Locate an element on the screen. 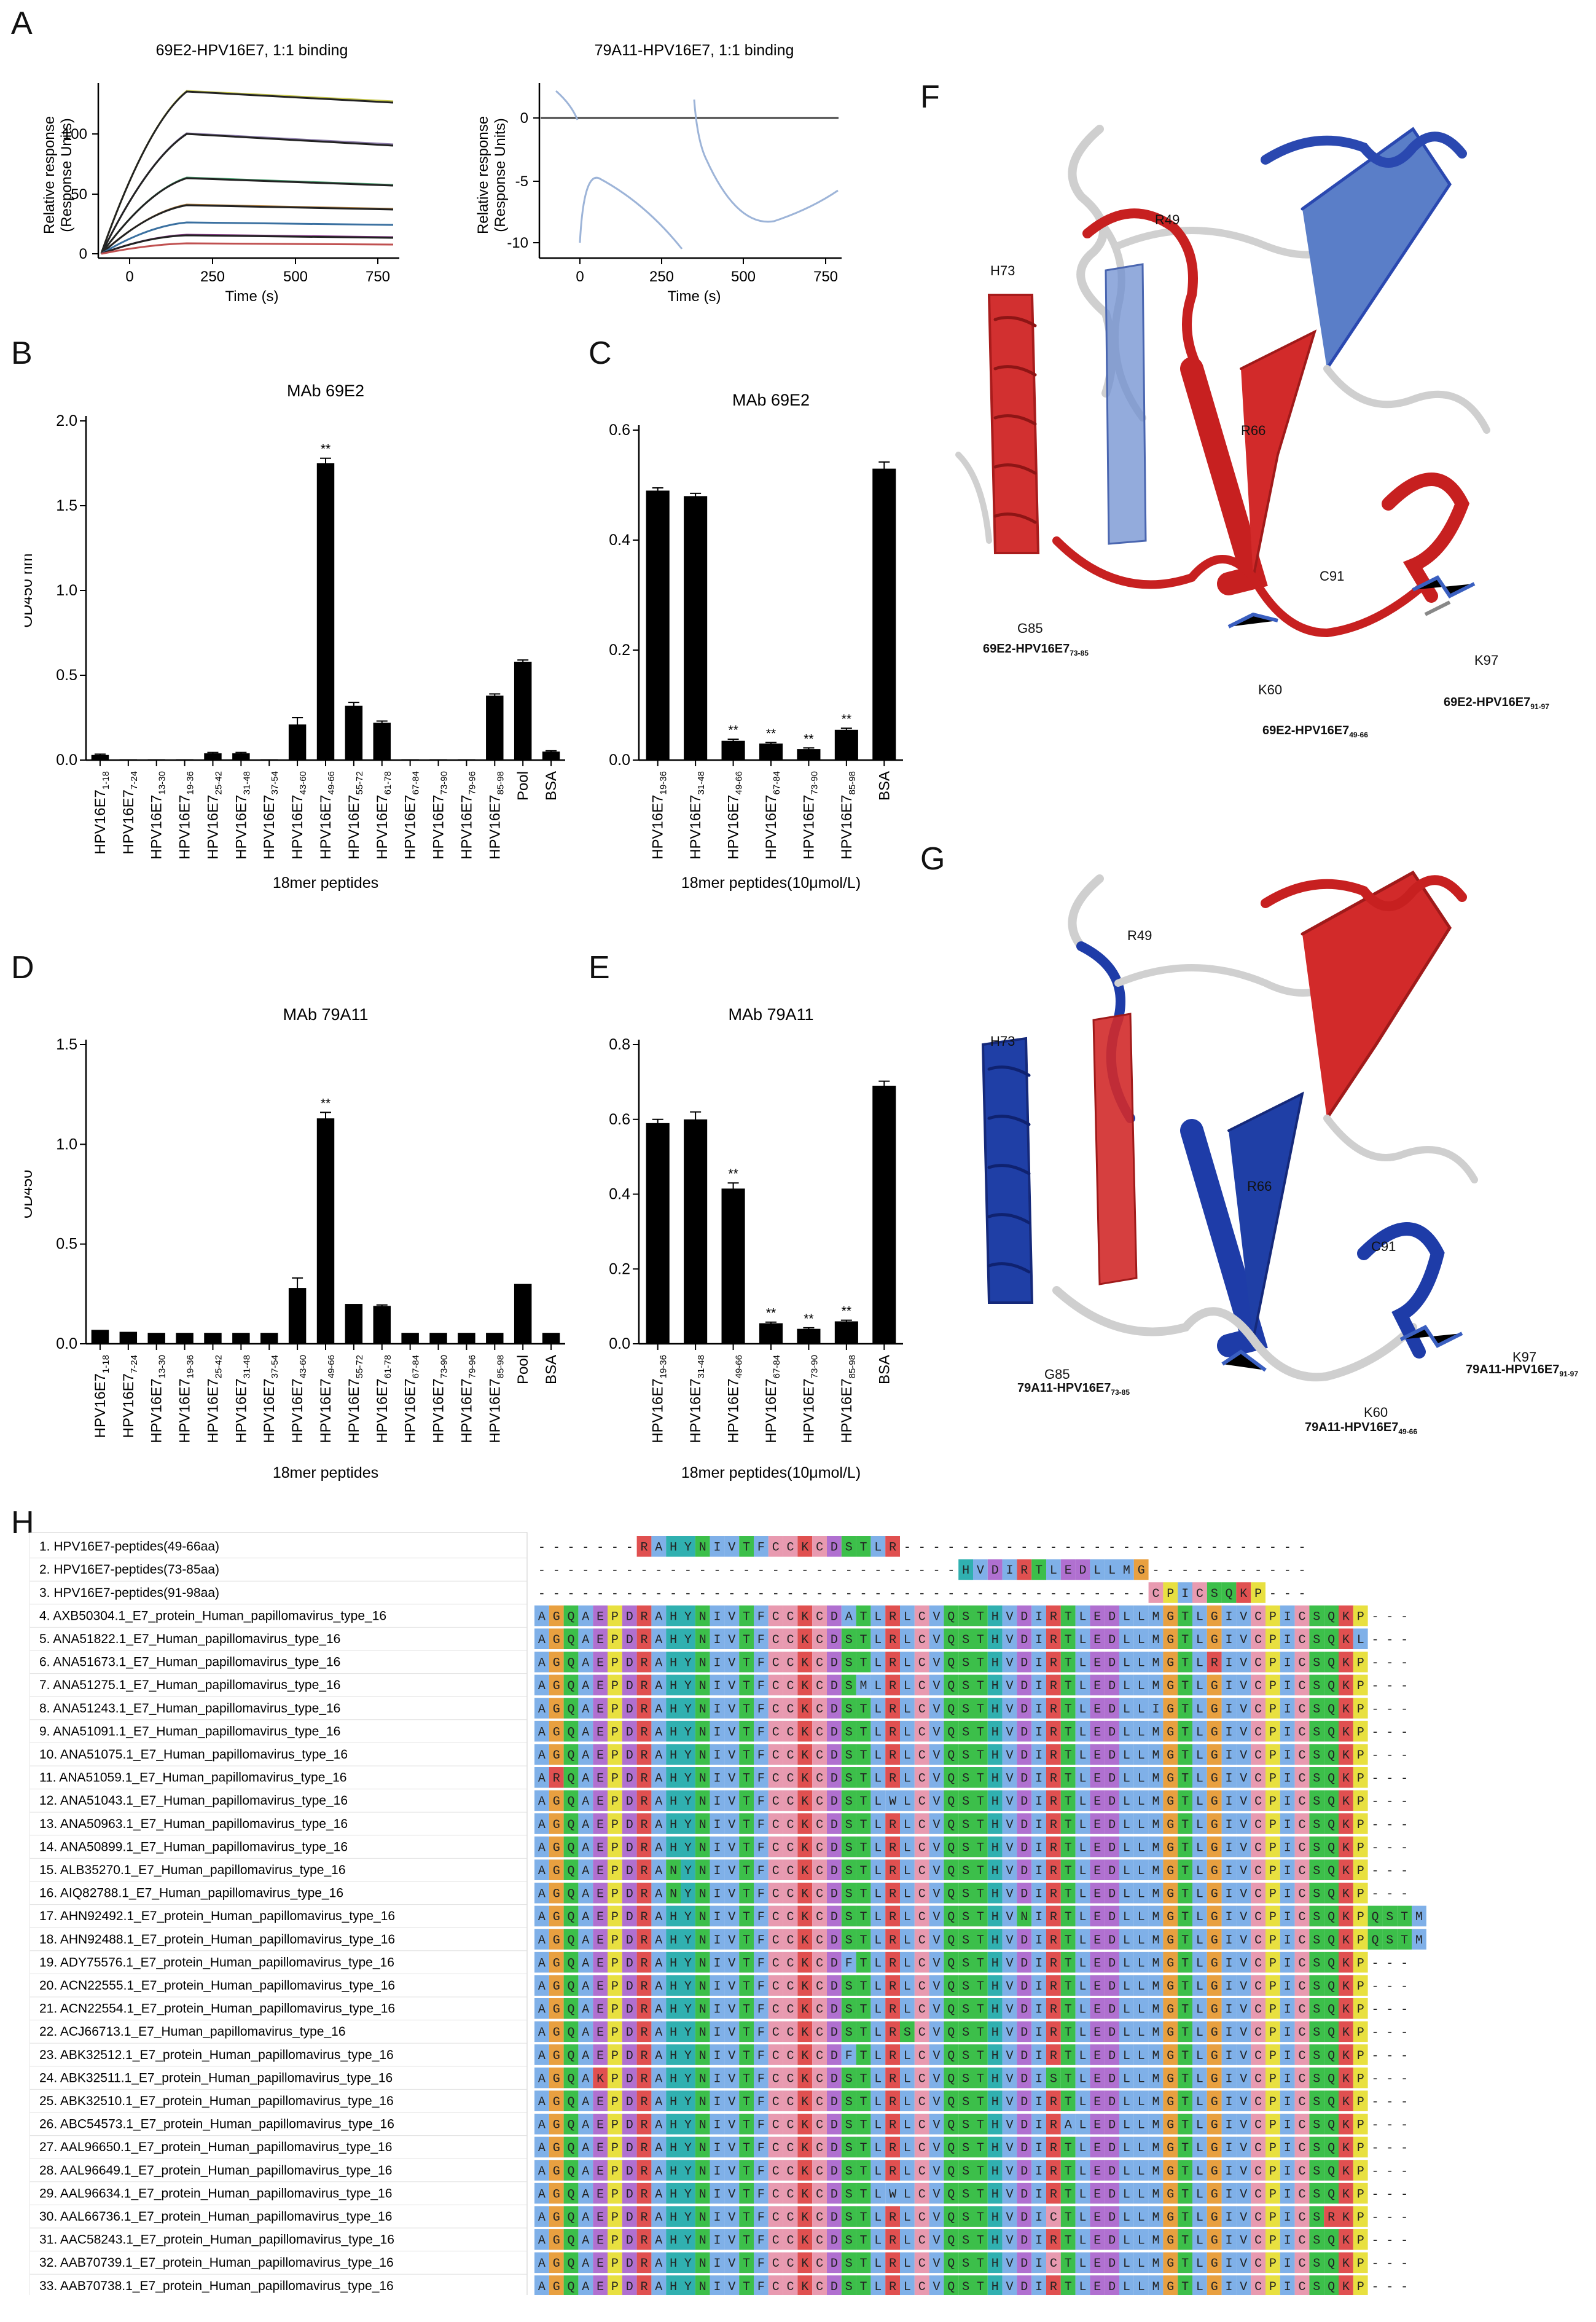 The image size is (1596, 2322). panel-label-g: G is located at coordinates (932, 859).